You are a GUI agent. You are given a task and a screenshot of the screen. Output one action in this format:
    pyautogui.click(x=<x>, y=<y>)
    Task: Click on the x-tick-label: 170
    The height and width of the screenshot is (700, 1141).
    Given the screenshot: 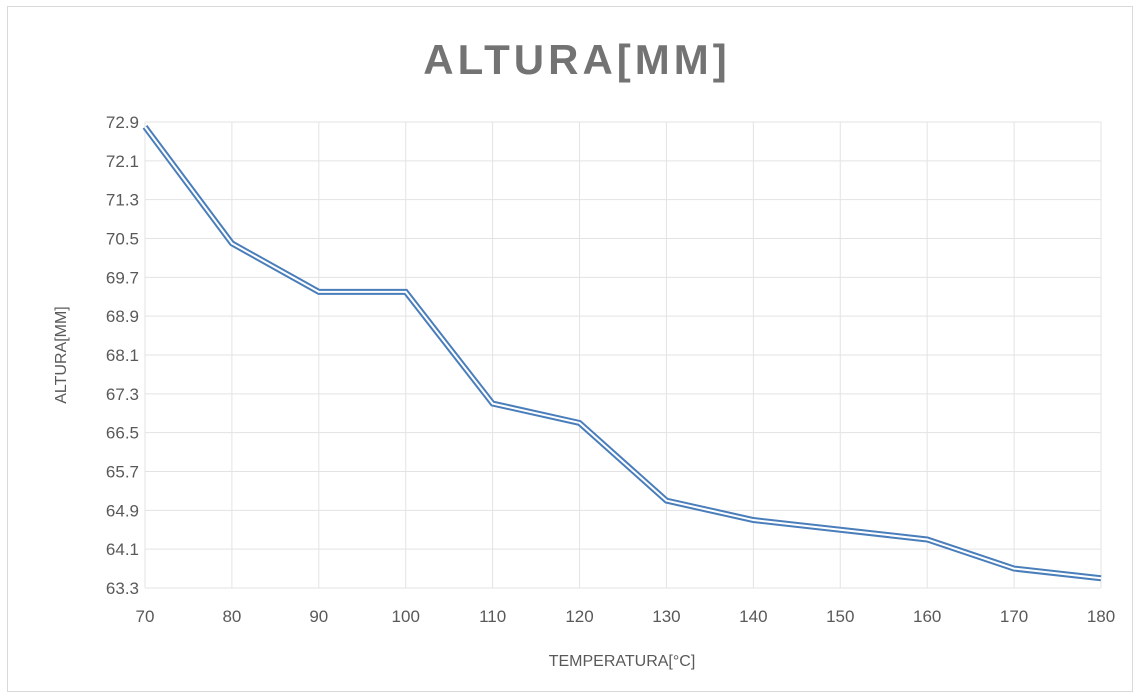 What is the action you would take?
    pyautogui.click(x=1014, y=616)
    